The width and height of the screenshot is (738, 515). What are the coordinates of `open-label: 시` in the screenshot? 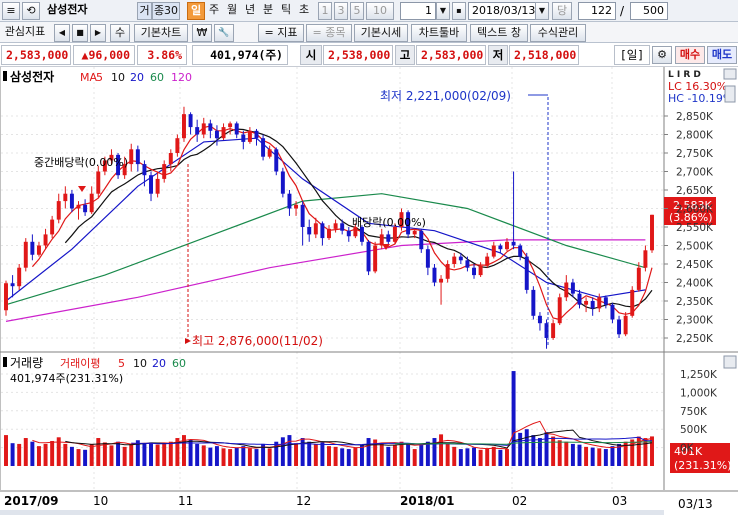 It's located at (311, 55).